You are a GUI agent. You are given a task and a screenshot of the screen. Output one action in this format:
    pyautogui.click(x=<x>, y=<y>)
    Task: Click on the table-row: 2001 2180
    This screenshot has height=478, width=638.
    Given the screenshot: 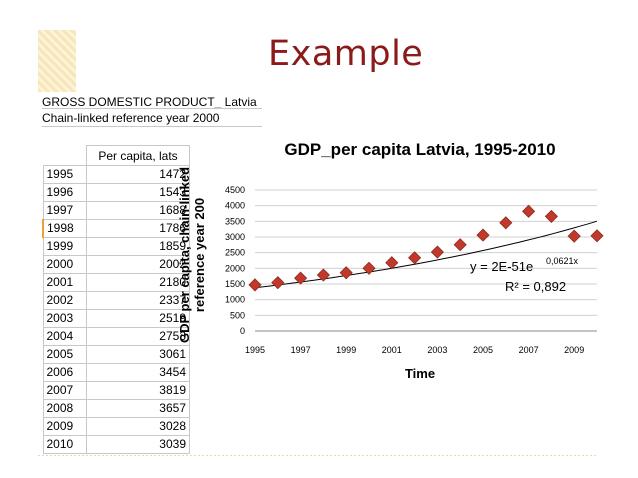 What is the action you would take?
    pyautogui.click(x=116, y=282)
    